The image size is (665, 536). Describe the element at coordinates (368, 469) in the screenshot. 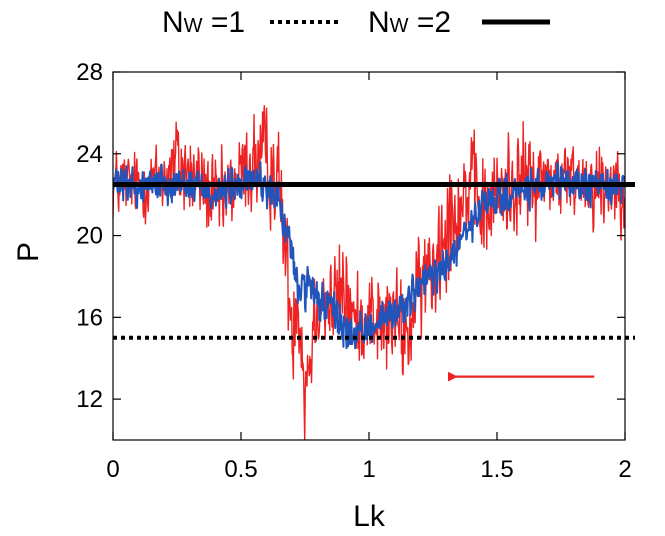

I see `x-tick-label: 1` at that location.